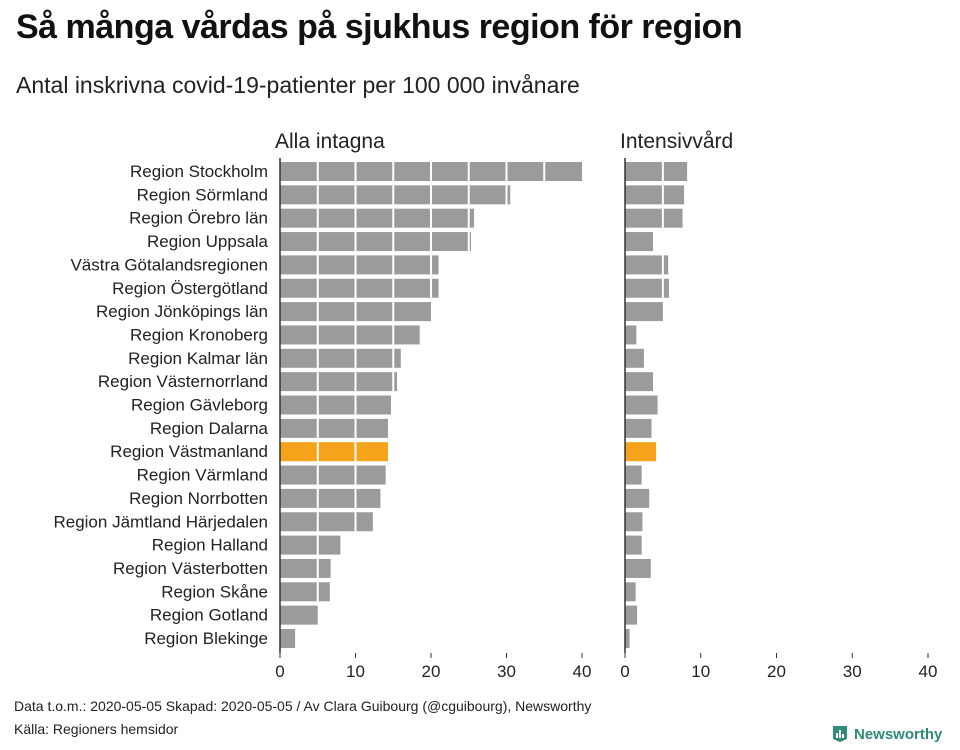  What do you see at coordinates (206, 638) in the screenshot?
I see `category-label: Region Blekinge` at bounding box center [206, 638].